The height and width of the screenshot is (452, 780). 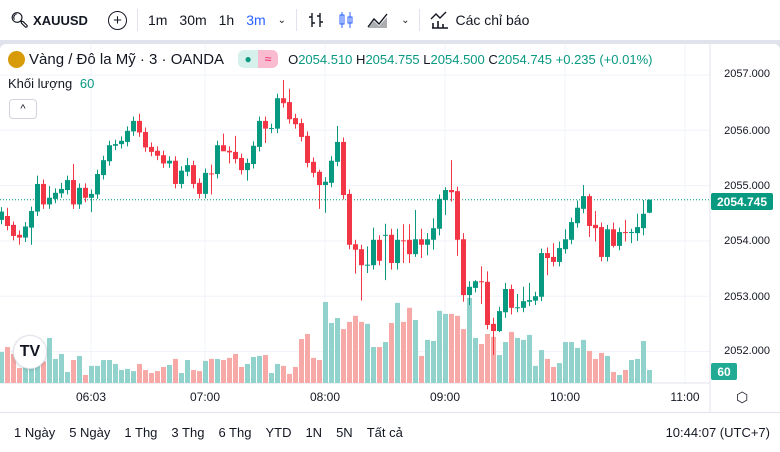 I want to click on symbol-search: 🔍︎ XAUUSD, so click(x=47, y=20).